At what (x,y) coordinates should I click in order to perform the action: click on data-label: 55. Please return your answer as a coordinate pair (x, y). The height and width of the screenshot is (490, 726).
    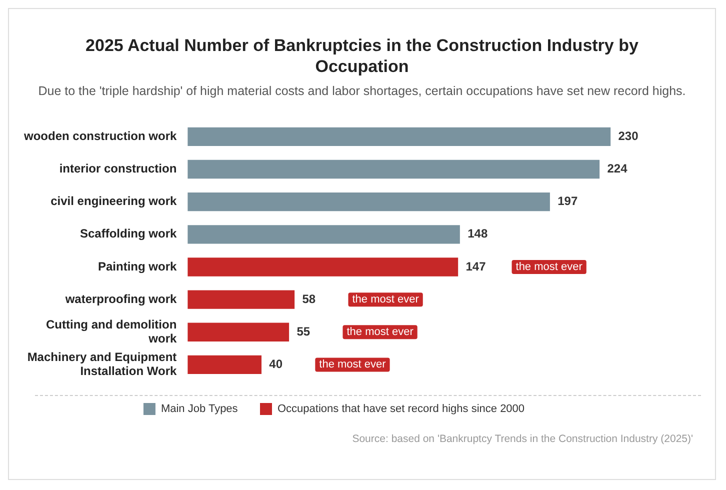
    Looking at the image, I should click on (303, 331).